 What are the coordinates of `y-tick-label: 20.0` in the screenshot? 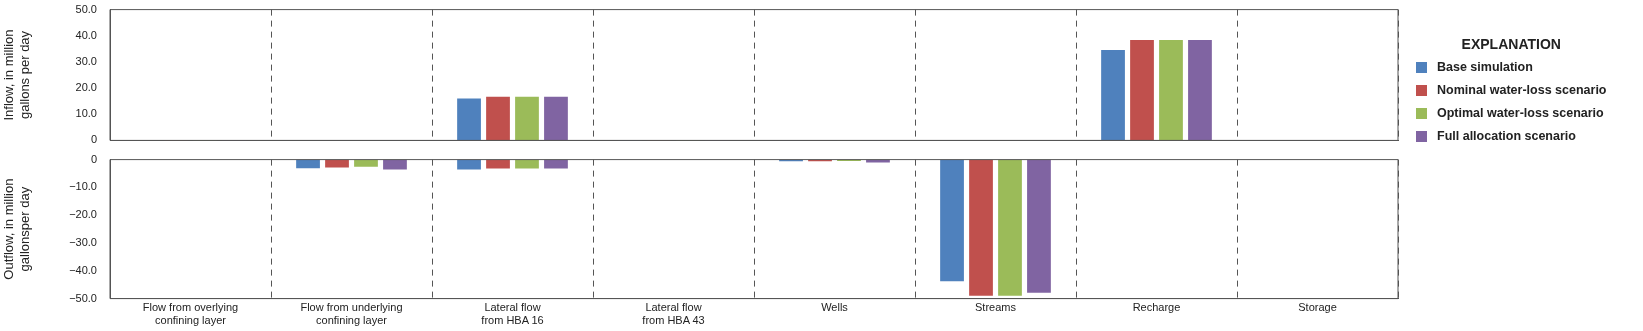 It's located at (86, 87).